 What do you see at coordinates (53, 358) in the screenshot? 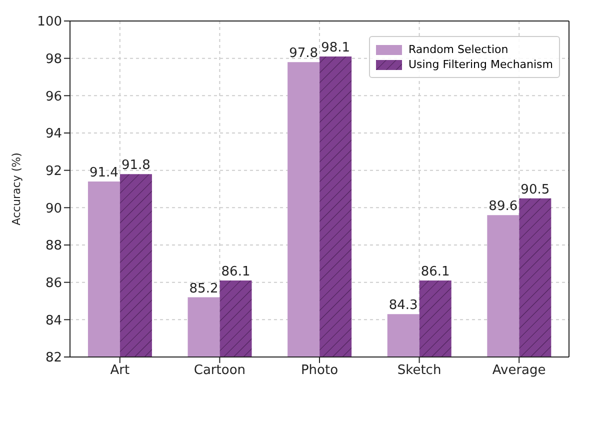
I see `y-tick-label: 82` at bounding box center [53, 358].